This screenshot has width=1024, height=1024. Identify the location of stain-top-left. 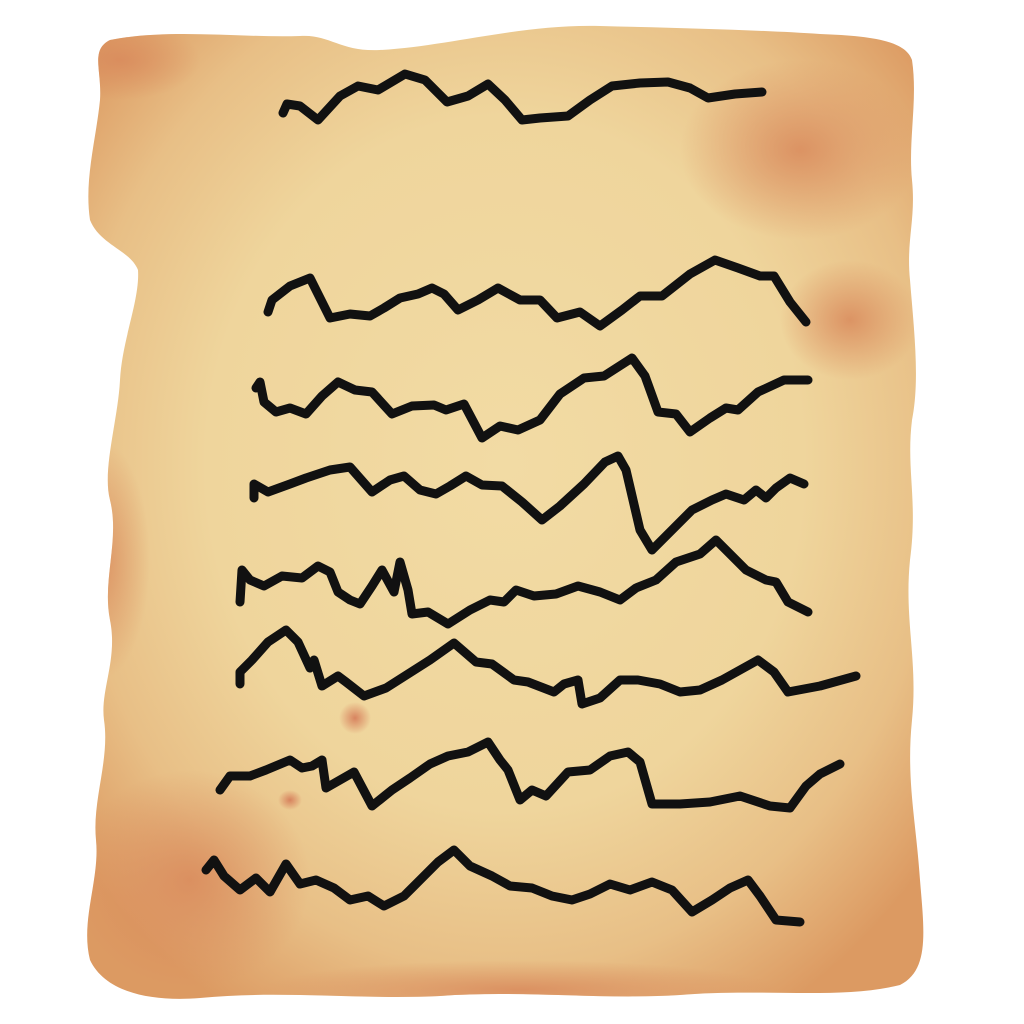
(143, 62).